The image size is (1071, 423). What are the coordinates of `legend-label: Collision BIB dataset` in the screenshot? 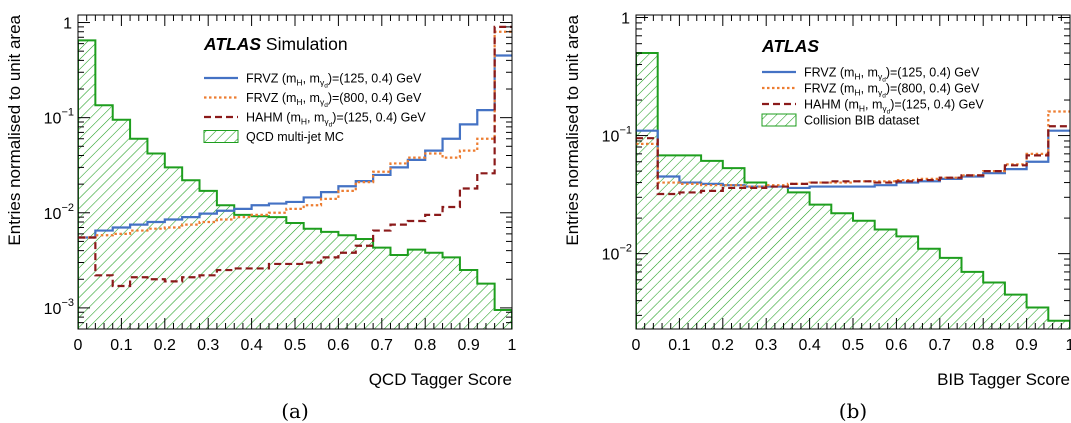 It's located at (862, 121).